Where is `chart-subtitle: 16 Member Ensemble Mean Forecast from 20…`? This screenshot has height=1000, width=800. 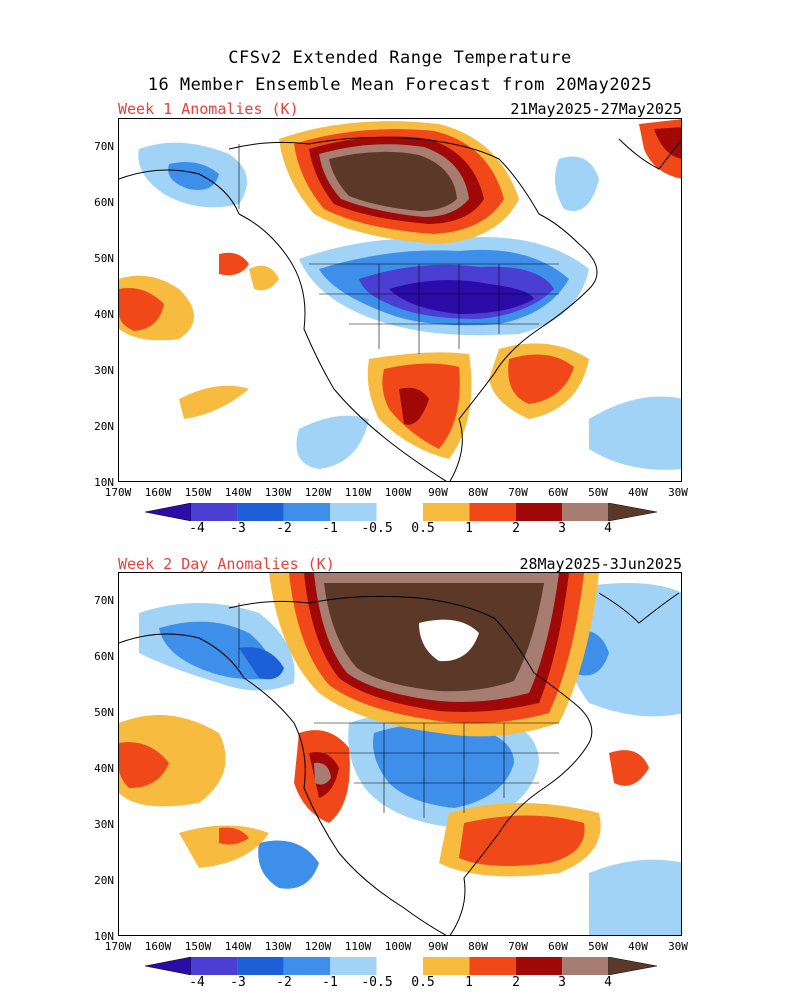 chart-subtitle: 16 Member Ensemble Mean Forecast from 20… is located at coordinates (400, 85).